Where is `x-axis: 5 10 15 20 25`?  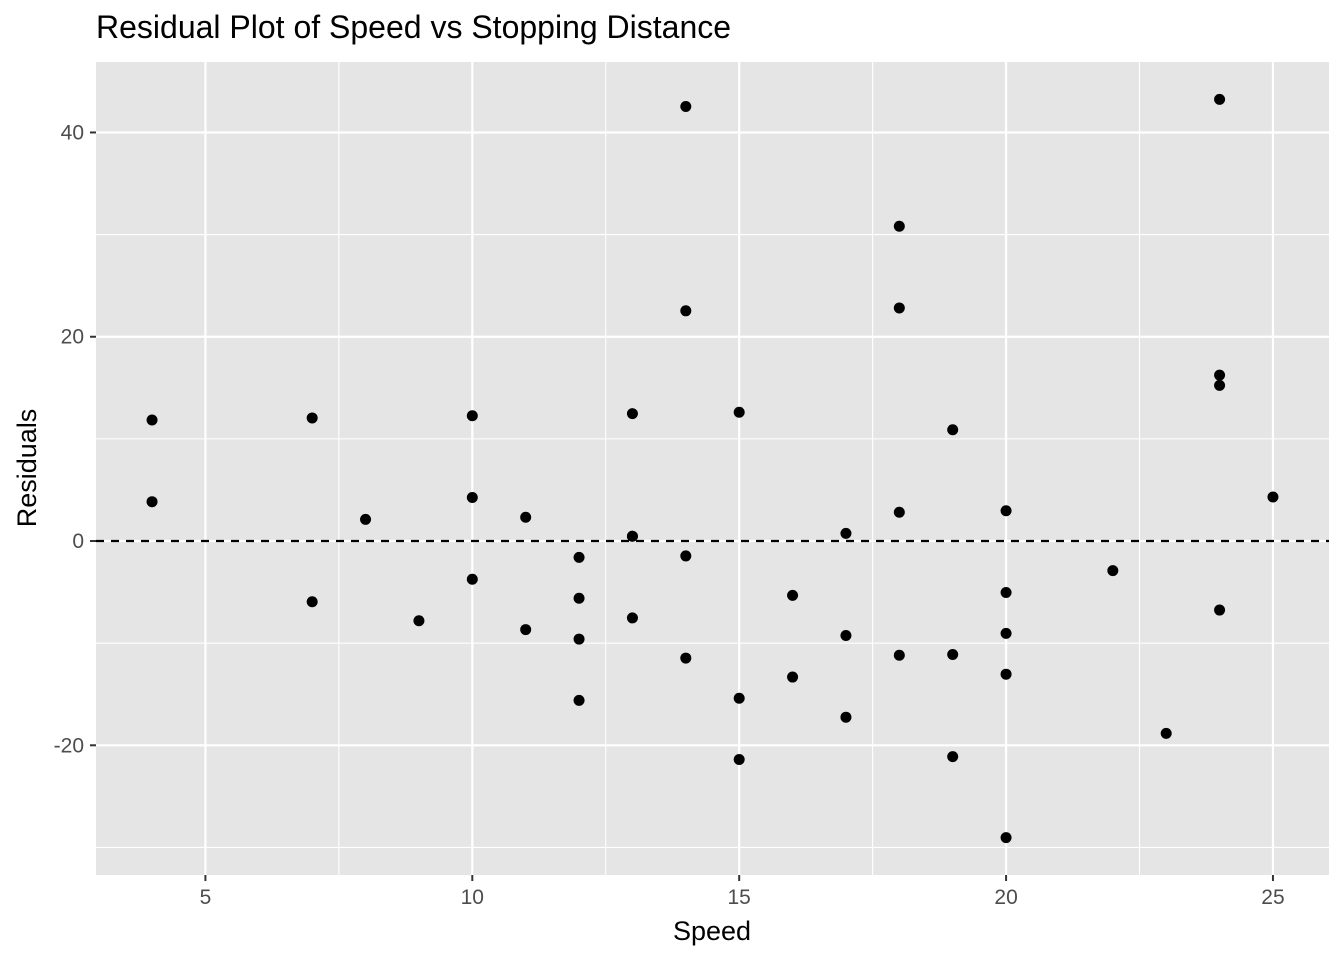 x-axis: 5 10 15 20 25 is located at coordinates (742, 892).